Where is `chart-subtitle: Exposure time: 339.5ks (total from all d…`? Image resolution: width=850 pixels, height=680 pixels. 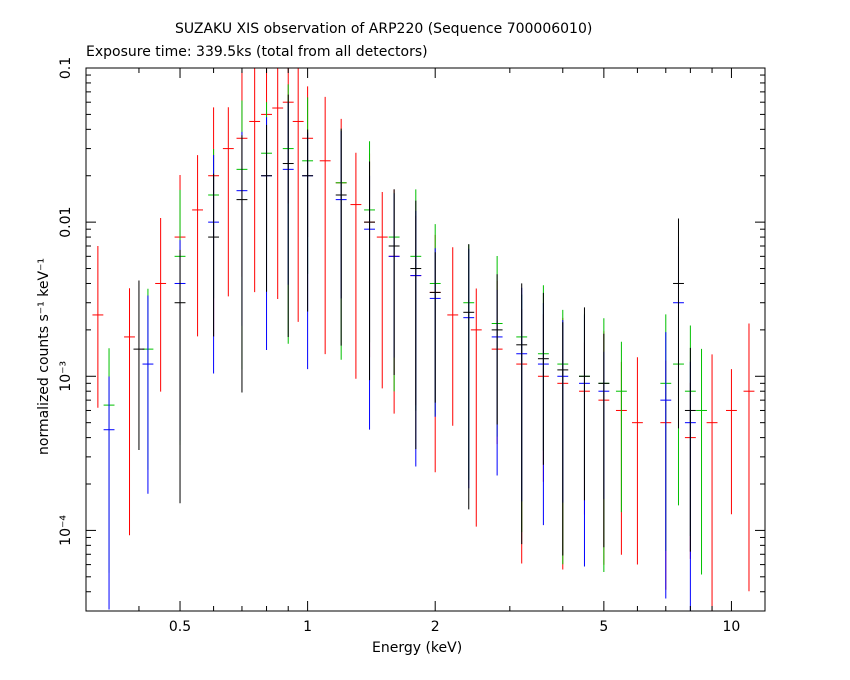
chart-subtitle: Exposure time: 339.5ks (total from all d… is located at coordinates (257, 52).